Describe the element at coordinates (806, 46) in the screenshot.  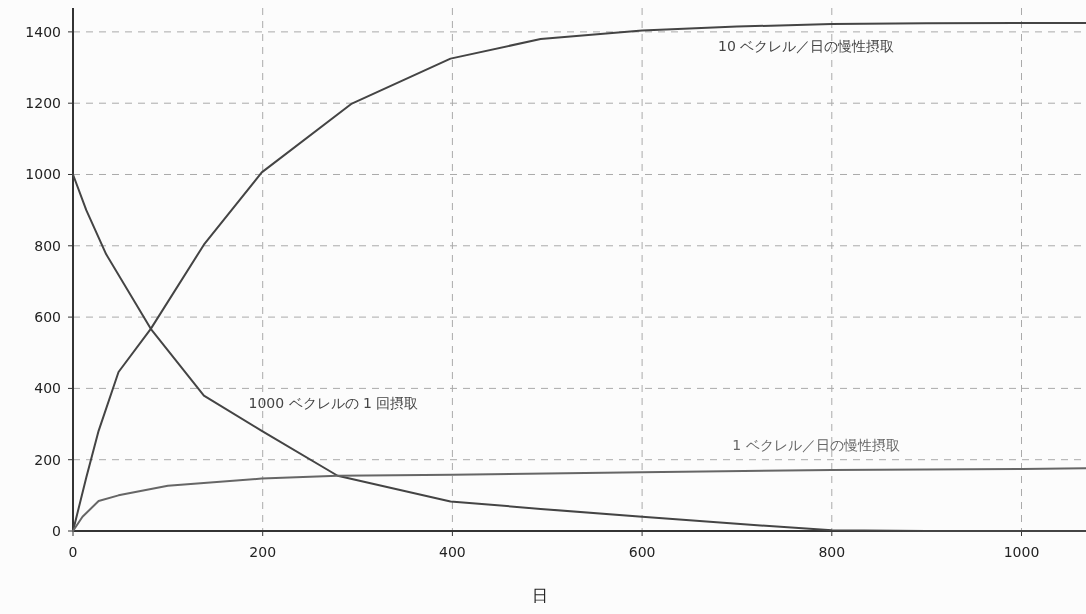
I see `series-label: 10 ベクレル／日の慢性摂取` at that location.